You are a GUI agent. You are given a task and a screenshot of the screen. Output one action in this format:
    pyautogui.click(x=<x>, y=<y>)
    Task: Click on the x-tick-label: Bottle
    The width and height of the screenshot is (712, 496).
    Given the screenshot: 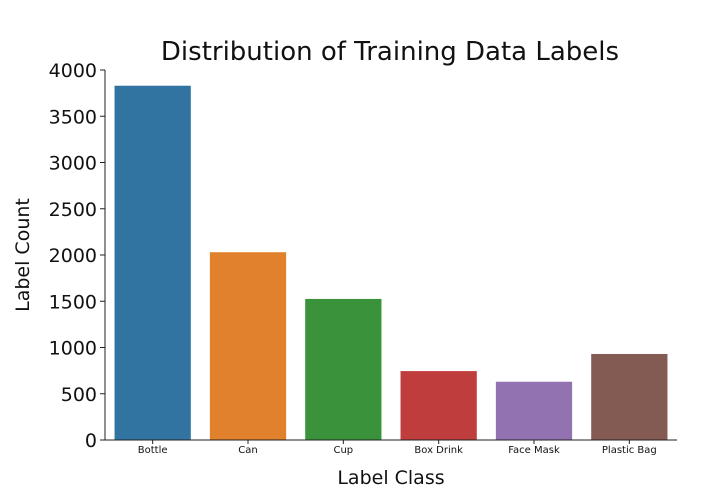 What is the action you would take?
    pyautogui.click(x=153, y=450)
    